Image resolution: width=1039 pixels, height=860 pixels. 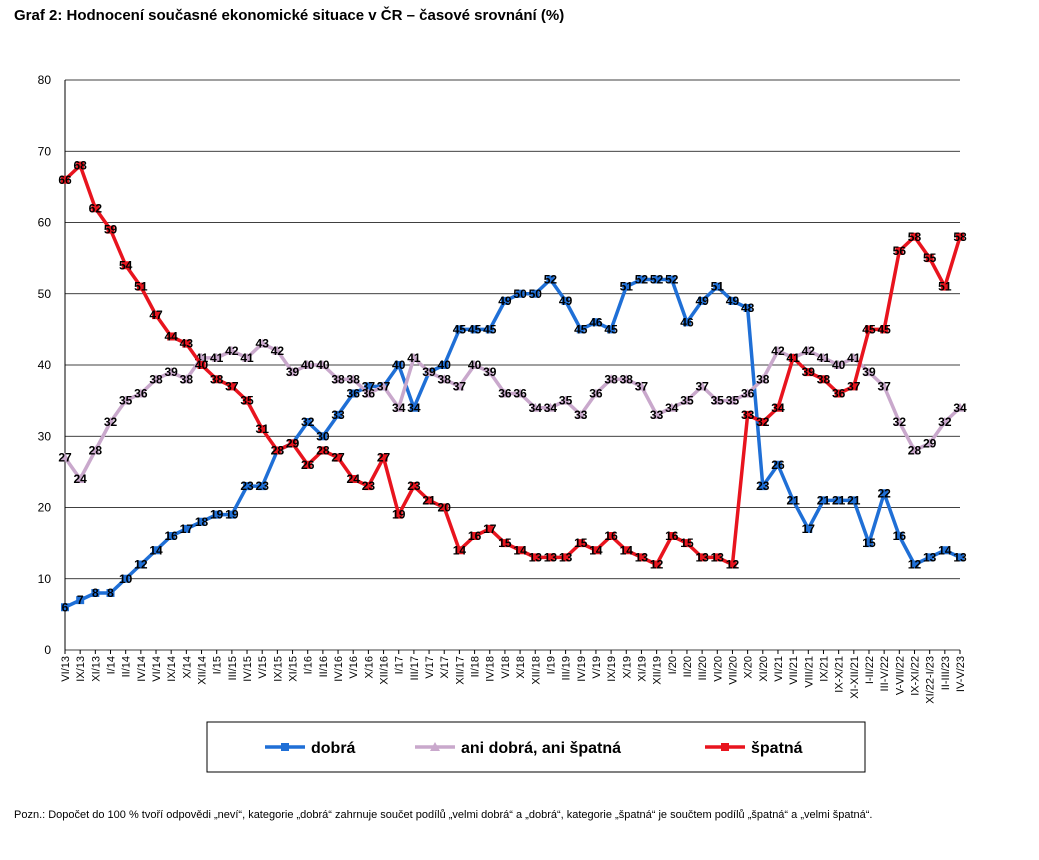 What do you see at coordinates (885, 673) in the screenshot?
I see `x-tick-label: III-V/22` at bounding box center [885, 673].